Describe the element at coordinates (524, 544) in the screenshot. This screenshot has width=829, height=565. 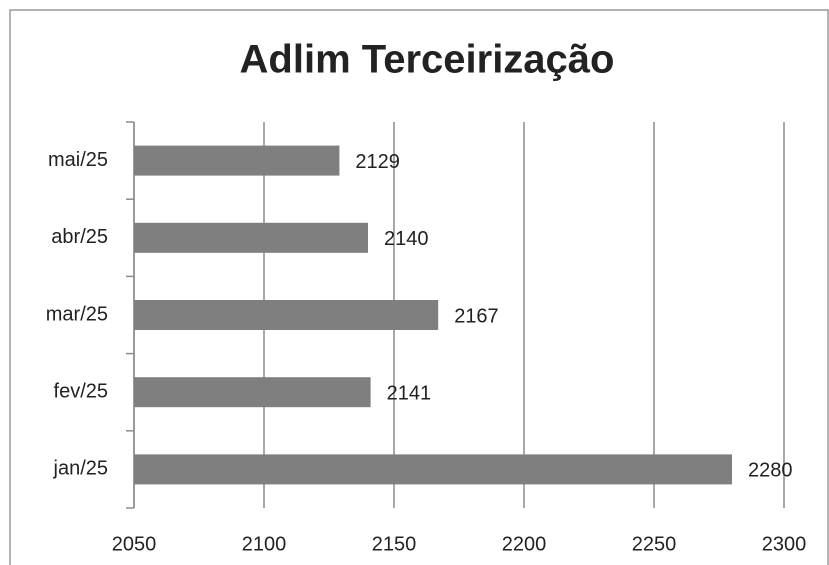
I see `x-tick-label: 2200` at that location.